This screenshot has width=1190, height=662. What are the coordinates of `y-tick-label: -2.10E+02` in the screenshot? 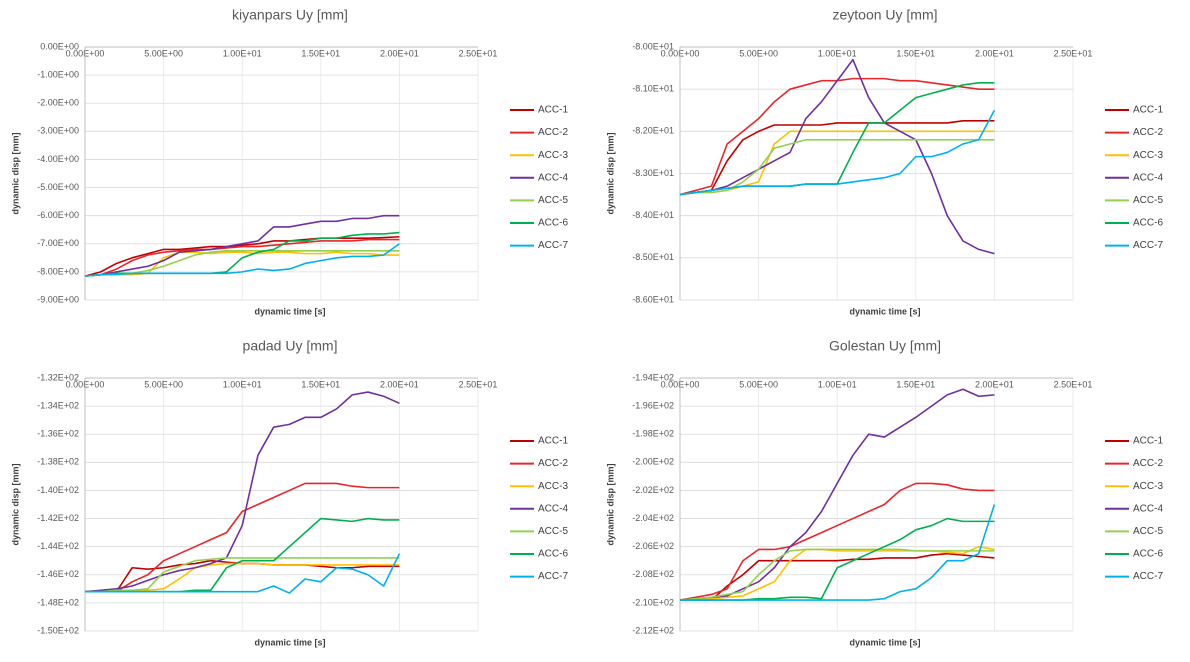 It's located at (653, 602).